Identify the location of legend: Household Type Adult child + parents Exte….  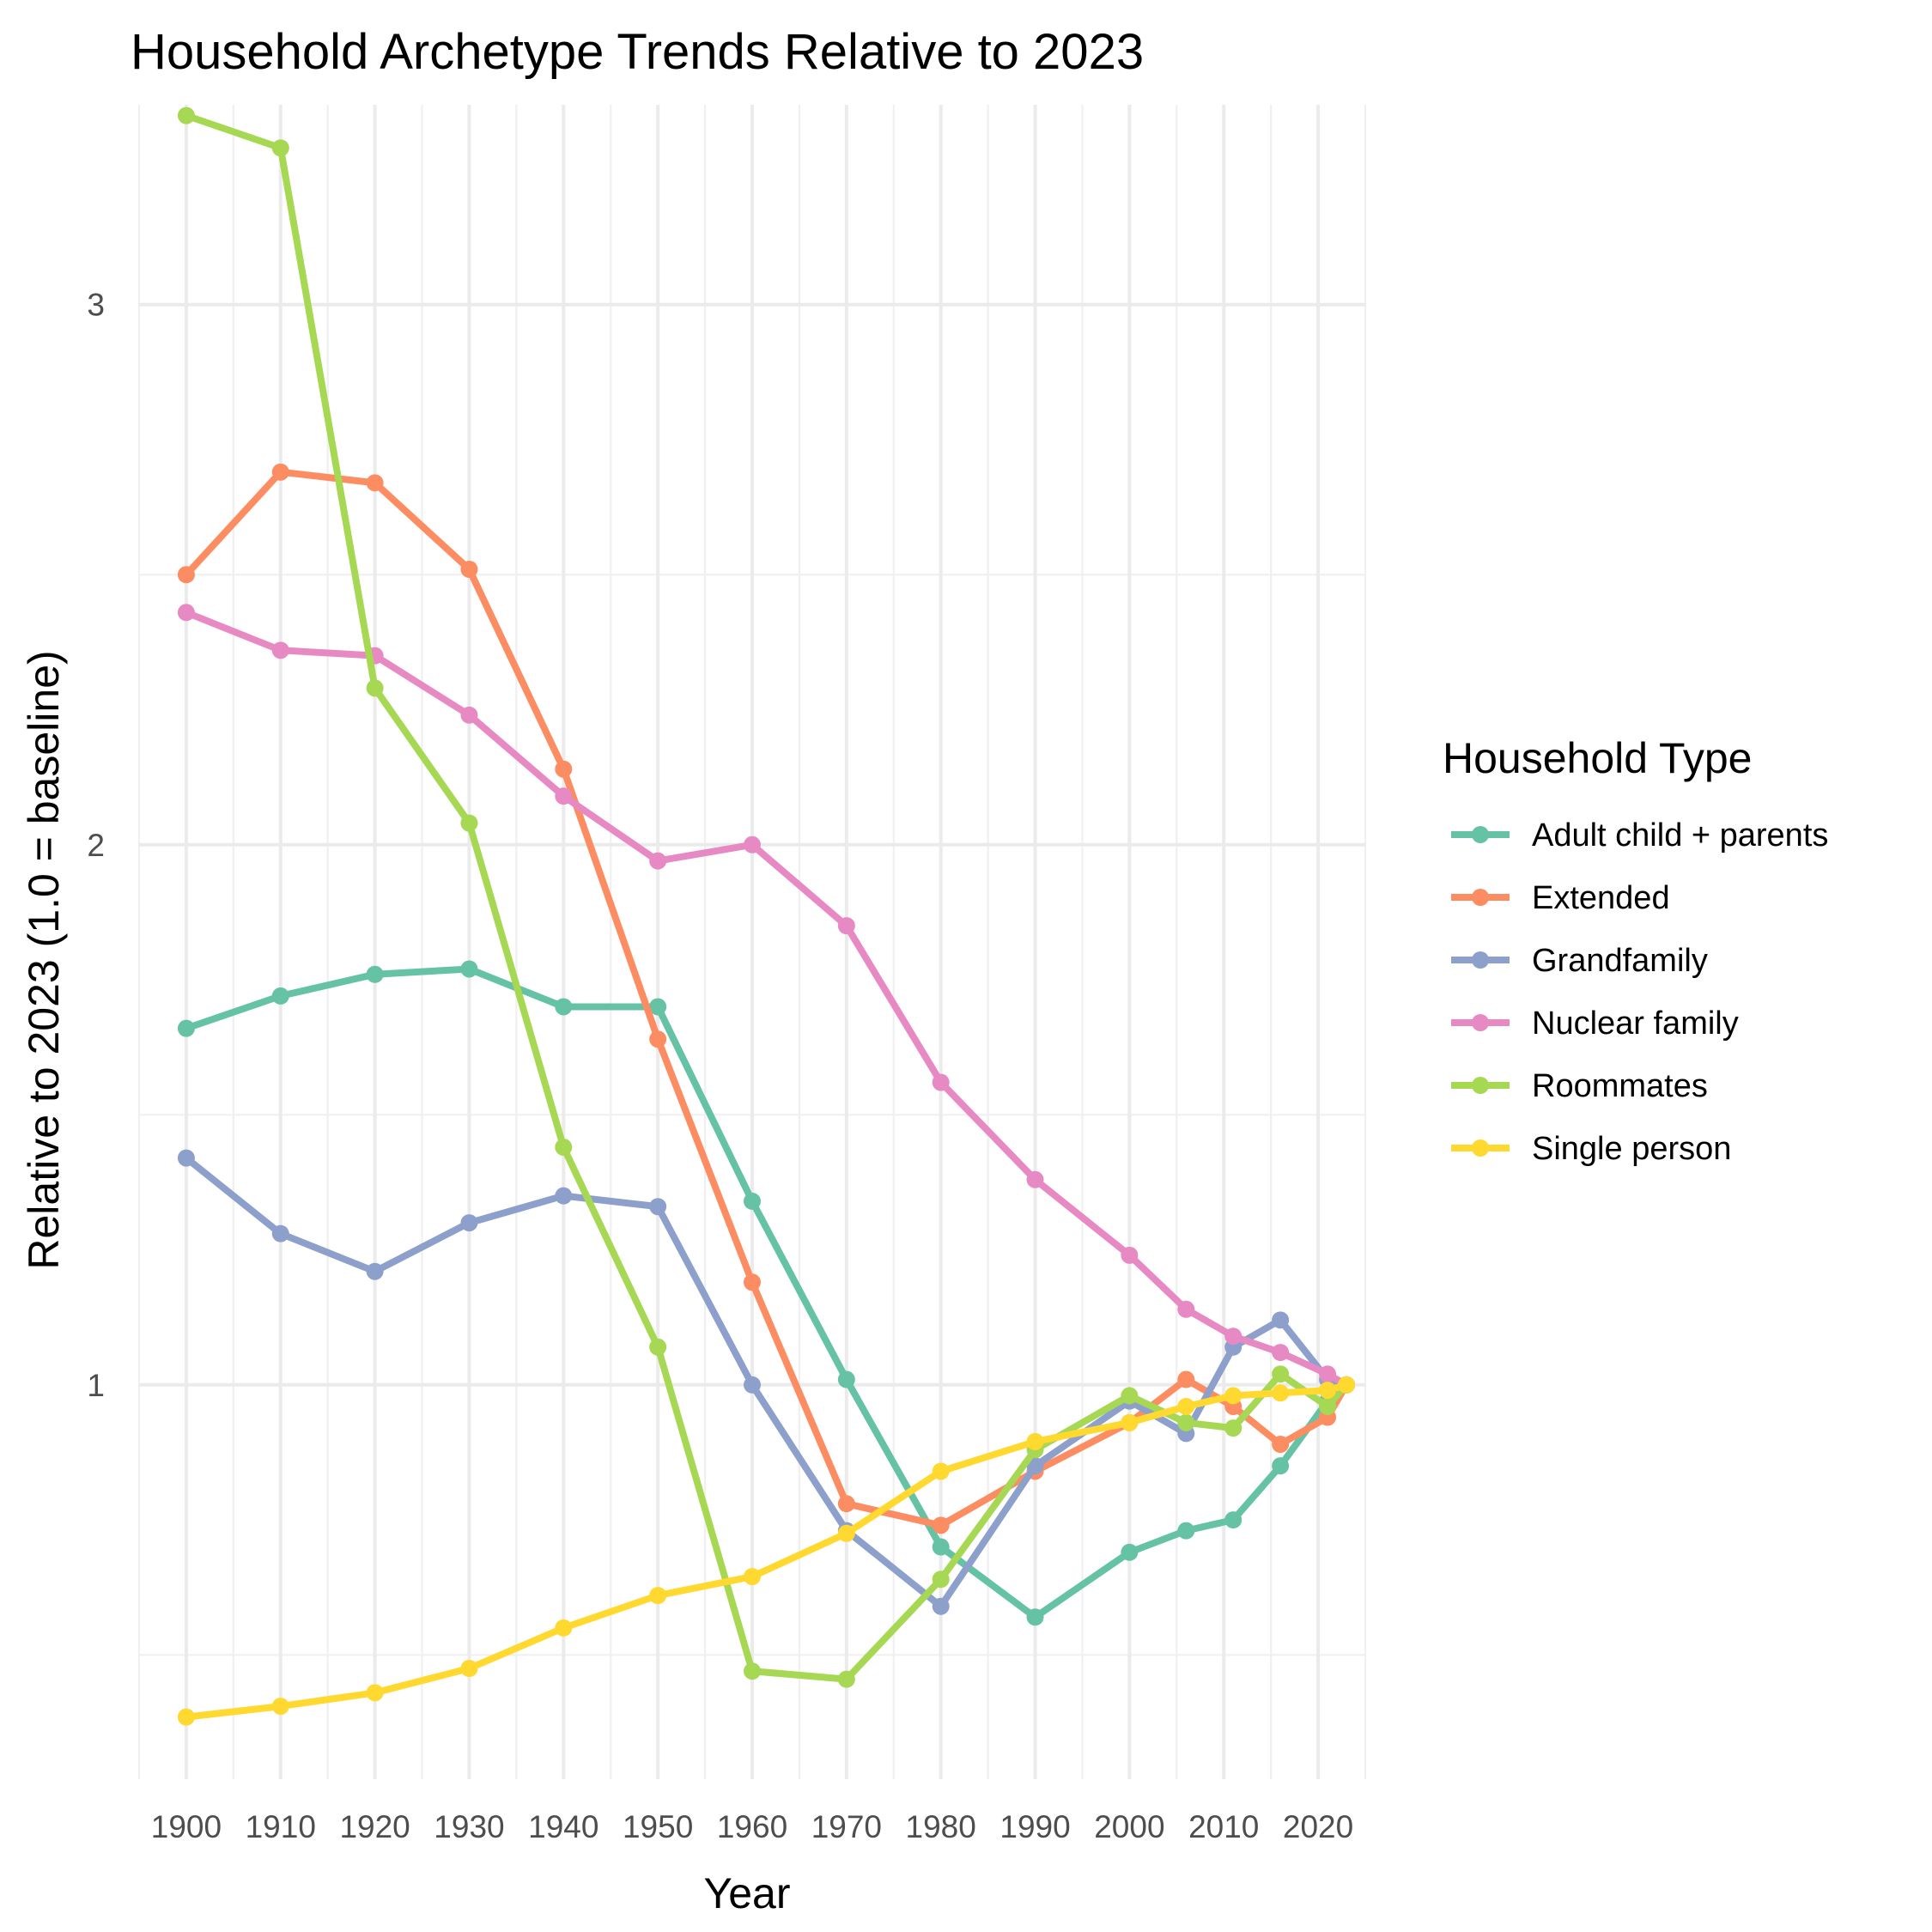
(1635, 951).